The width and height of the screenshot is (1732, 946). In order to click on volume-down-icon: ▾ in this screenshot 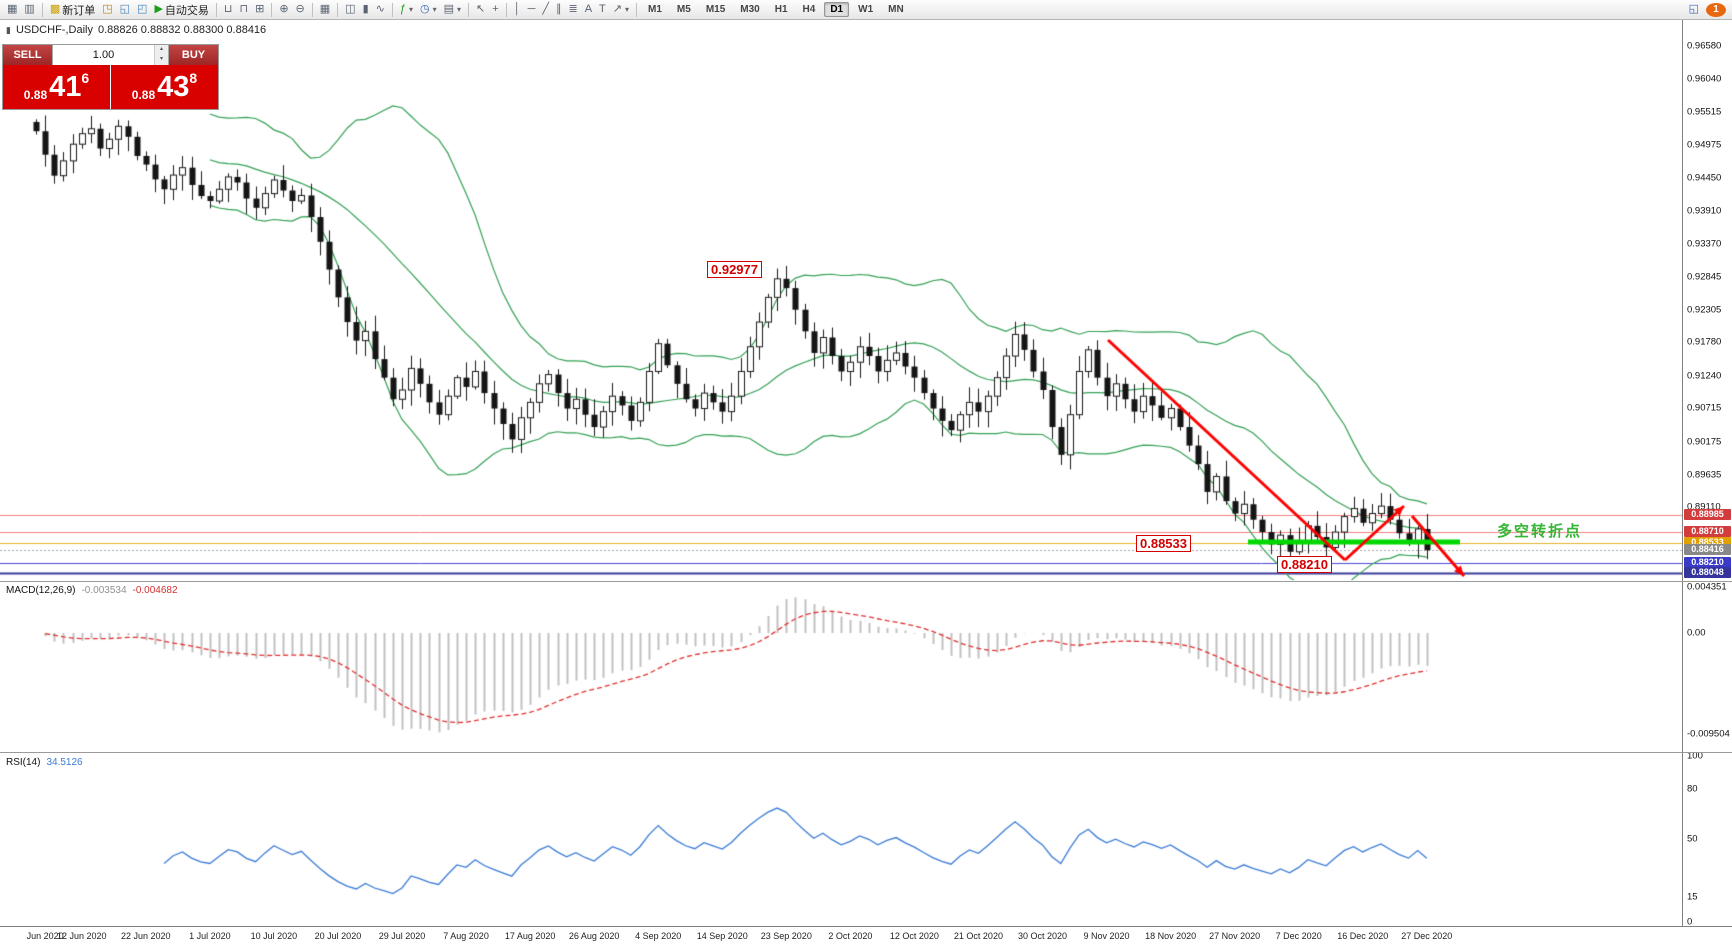, I will do `click(161, 60)`.